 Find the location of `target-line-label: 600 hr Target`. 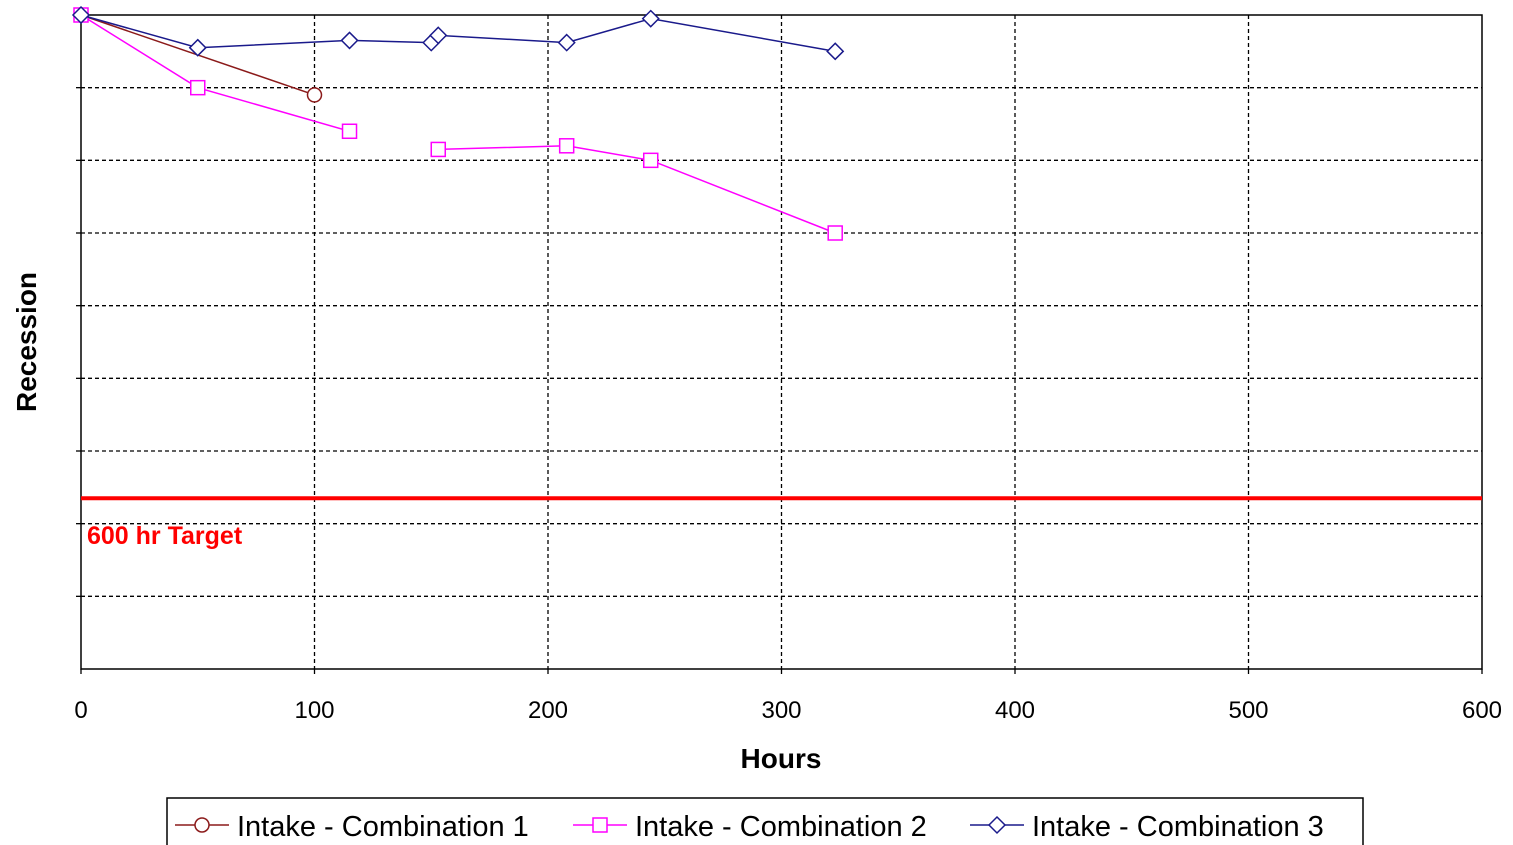

target-line-label: 600 hr Target is located at coordinates (165, 536).